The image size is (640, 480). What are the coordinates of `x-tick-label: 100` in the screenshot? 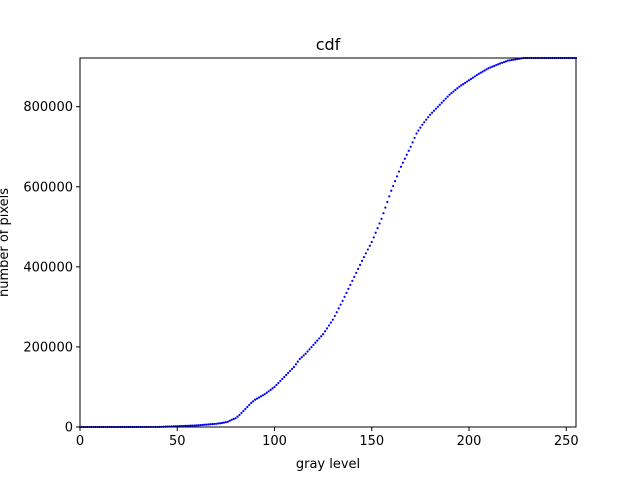 It's located at (274, 441).